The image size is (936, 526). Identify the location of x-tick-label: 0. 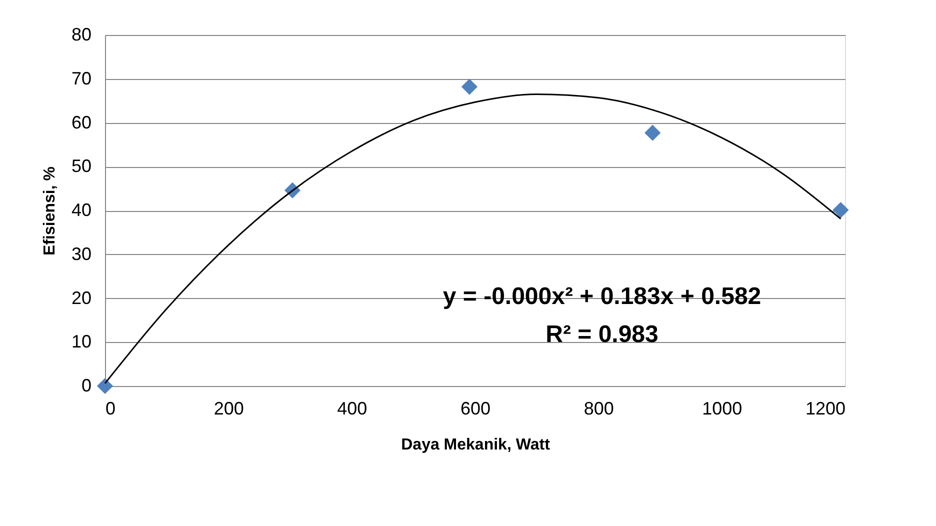
(111, 408).